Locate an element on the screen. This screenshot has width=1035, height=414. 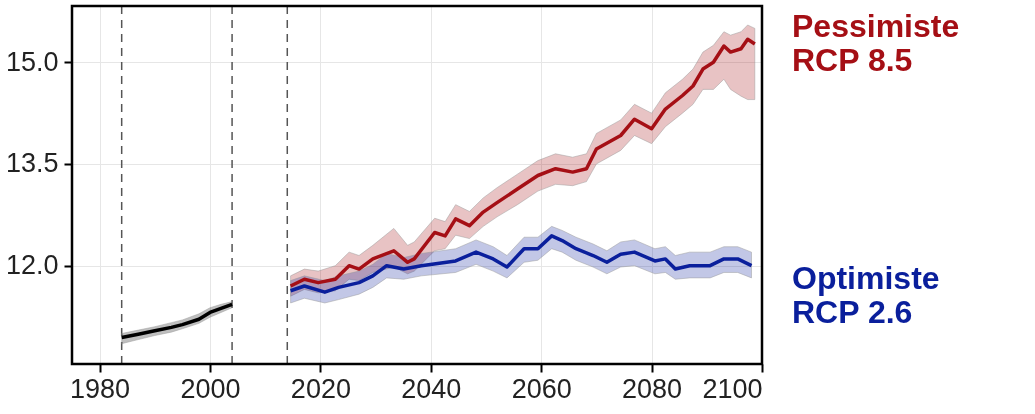
x-tick-label: 2040 is located at coordinates (431, 388).